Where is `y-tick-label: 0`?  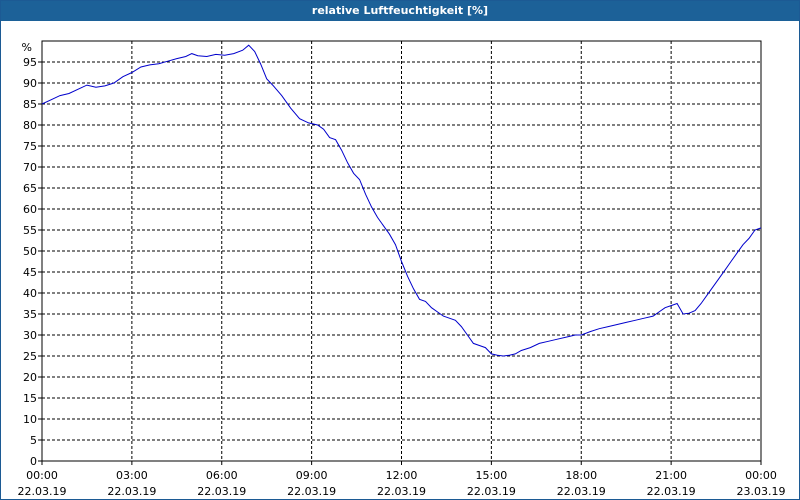 y-tick-label: 0 is located at coordinates (33, 461).